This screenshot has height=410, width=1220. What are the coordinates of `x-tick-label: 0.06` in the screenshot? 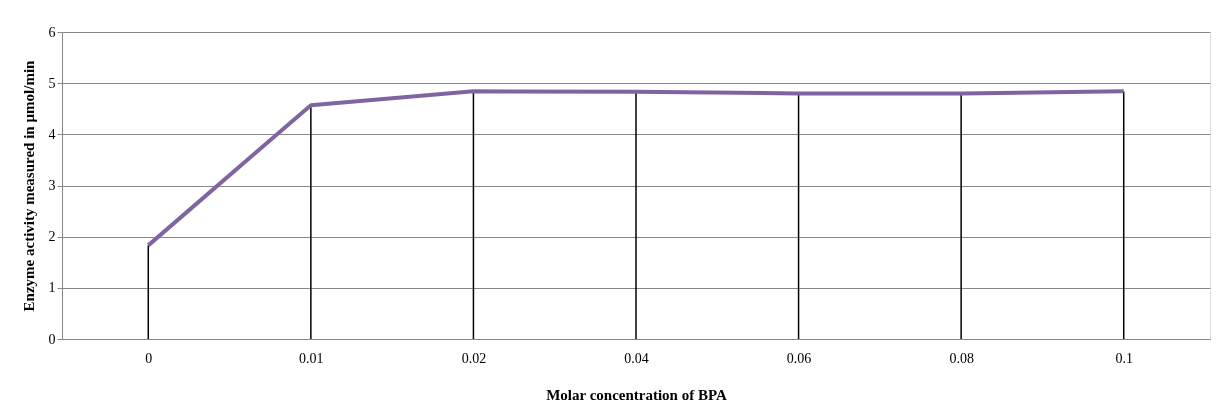 It's located at (799, 358).